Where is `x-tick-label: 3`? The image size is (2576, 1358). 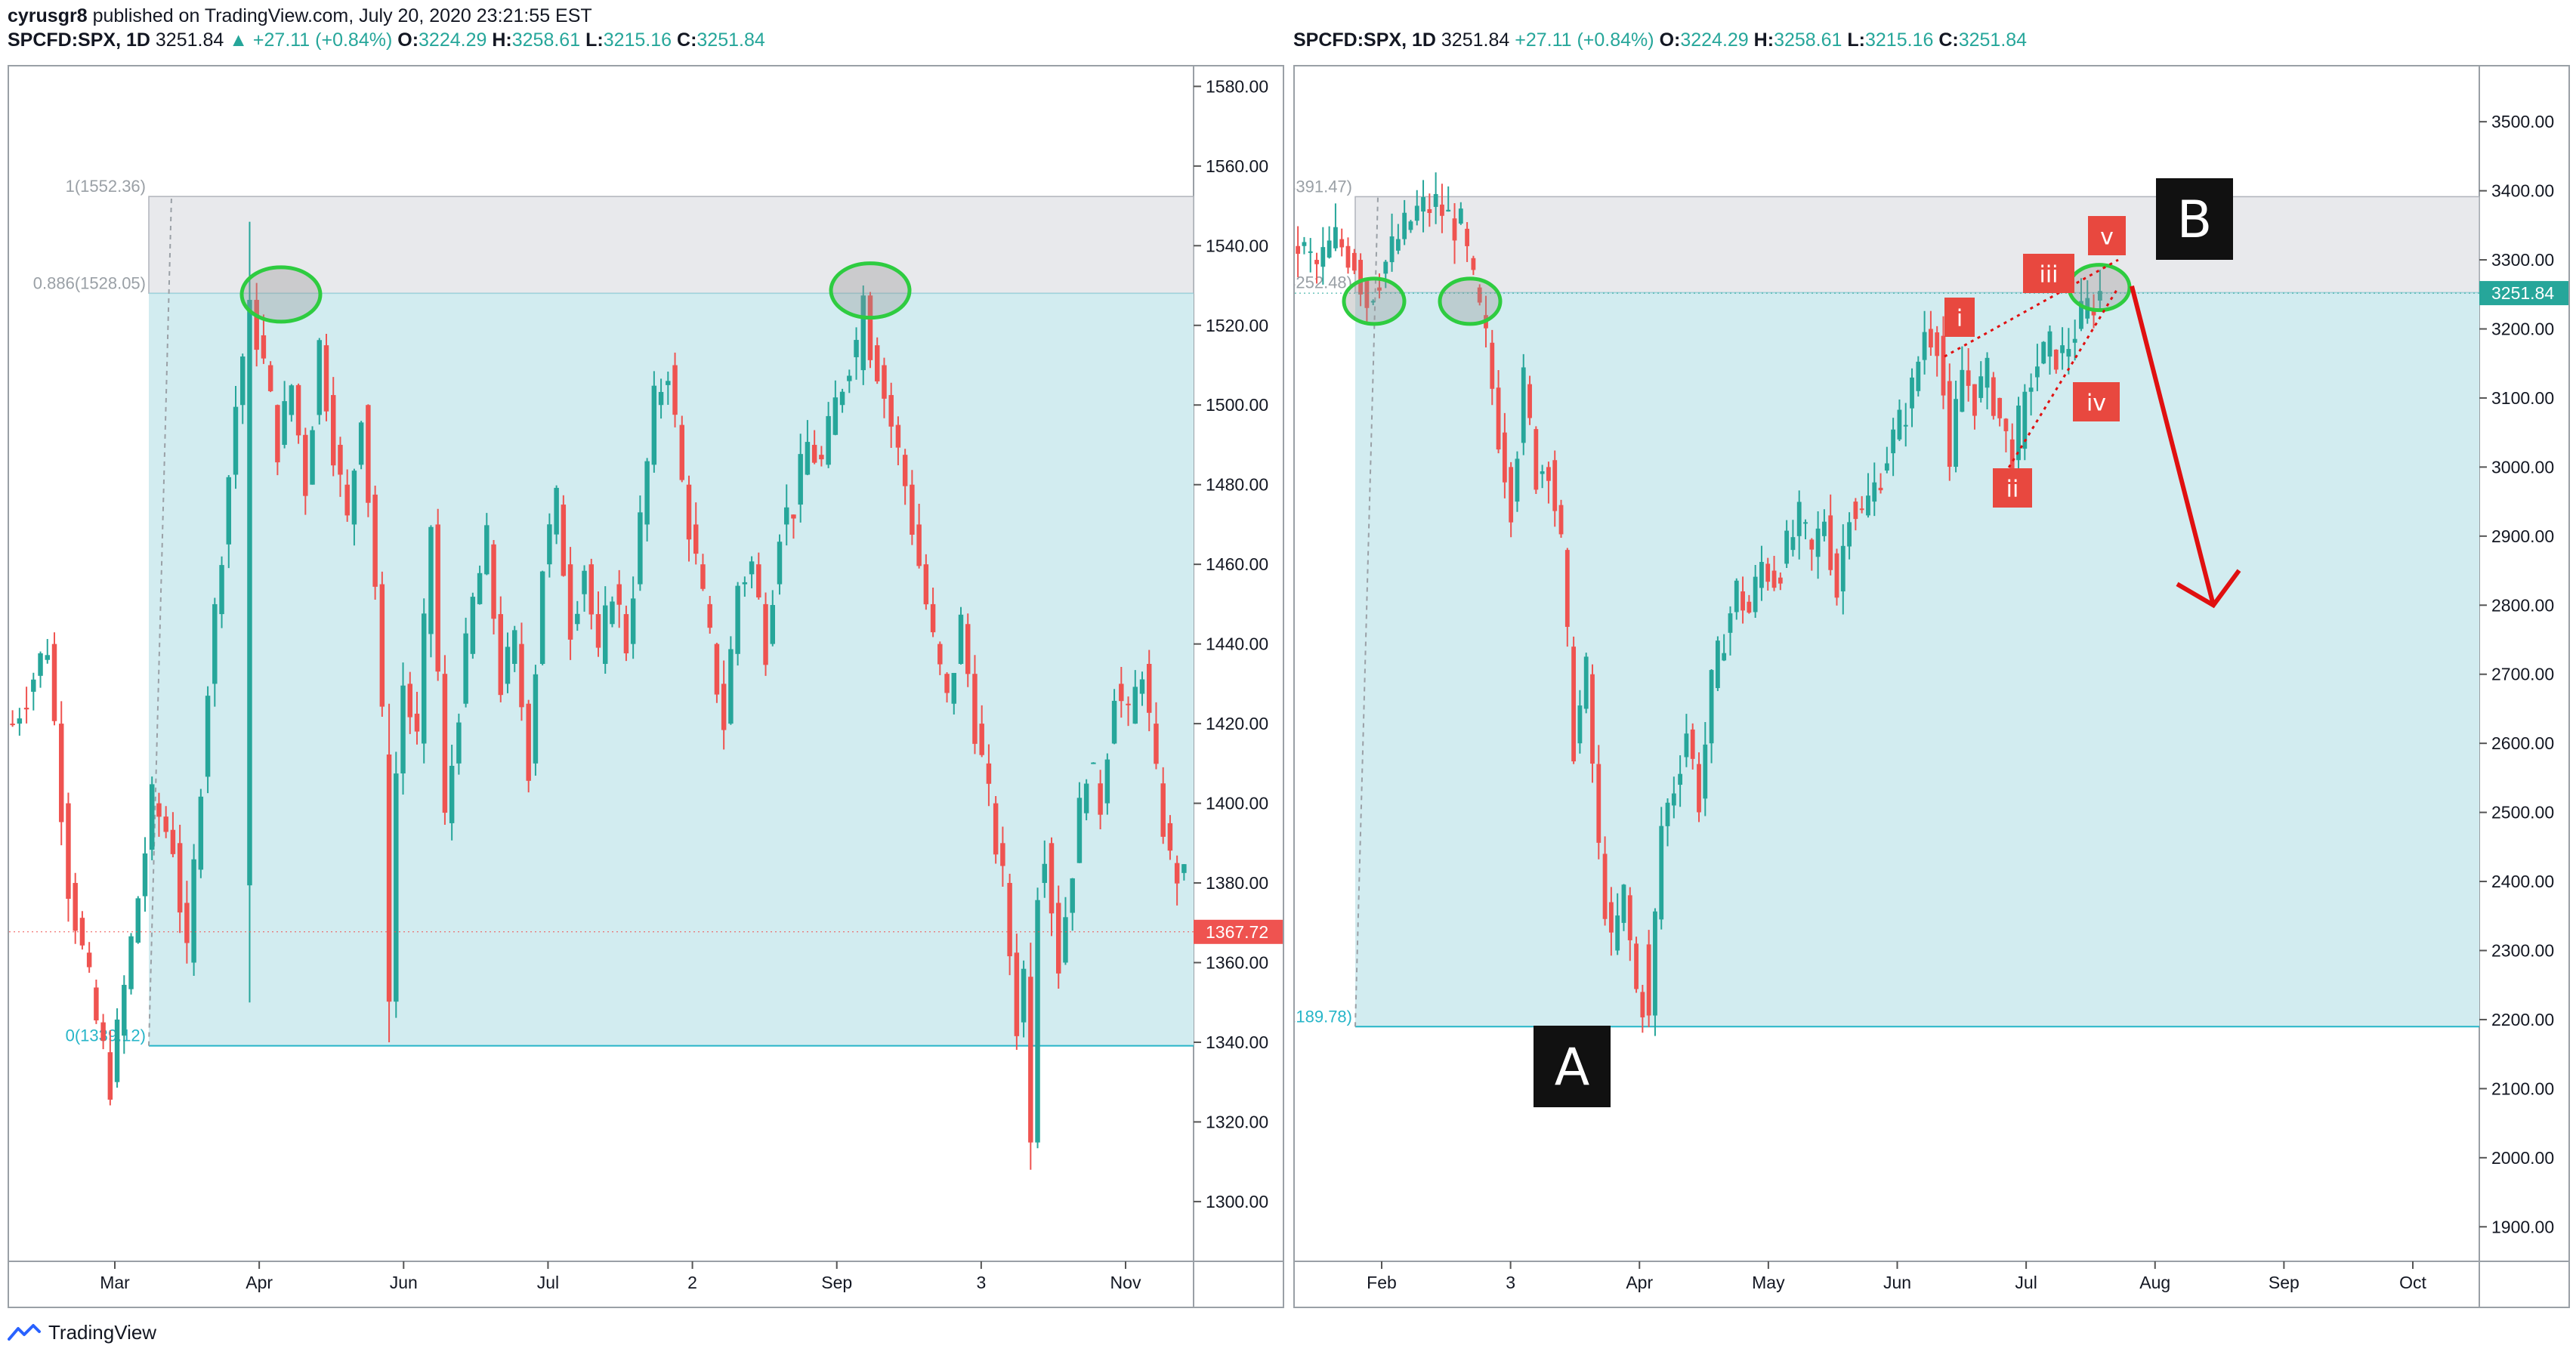
x-tick-label: 3 is located at coordinates (981, 1282).